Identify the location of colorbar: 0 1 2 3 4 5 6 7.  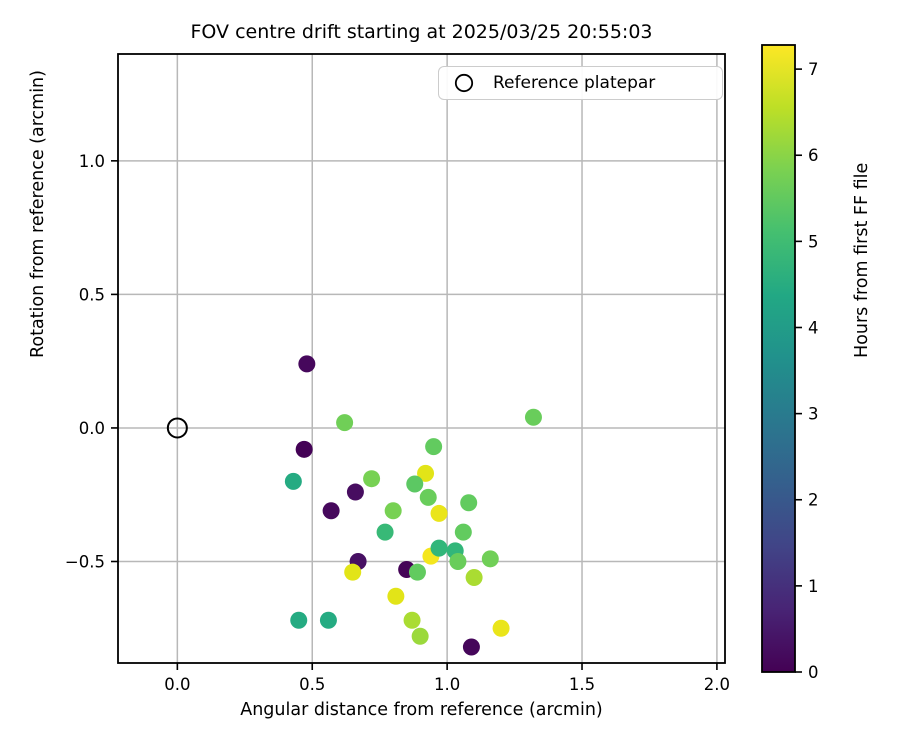
(790, 363).